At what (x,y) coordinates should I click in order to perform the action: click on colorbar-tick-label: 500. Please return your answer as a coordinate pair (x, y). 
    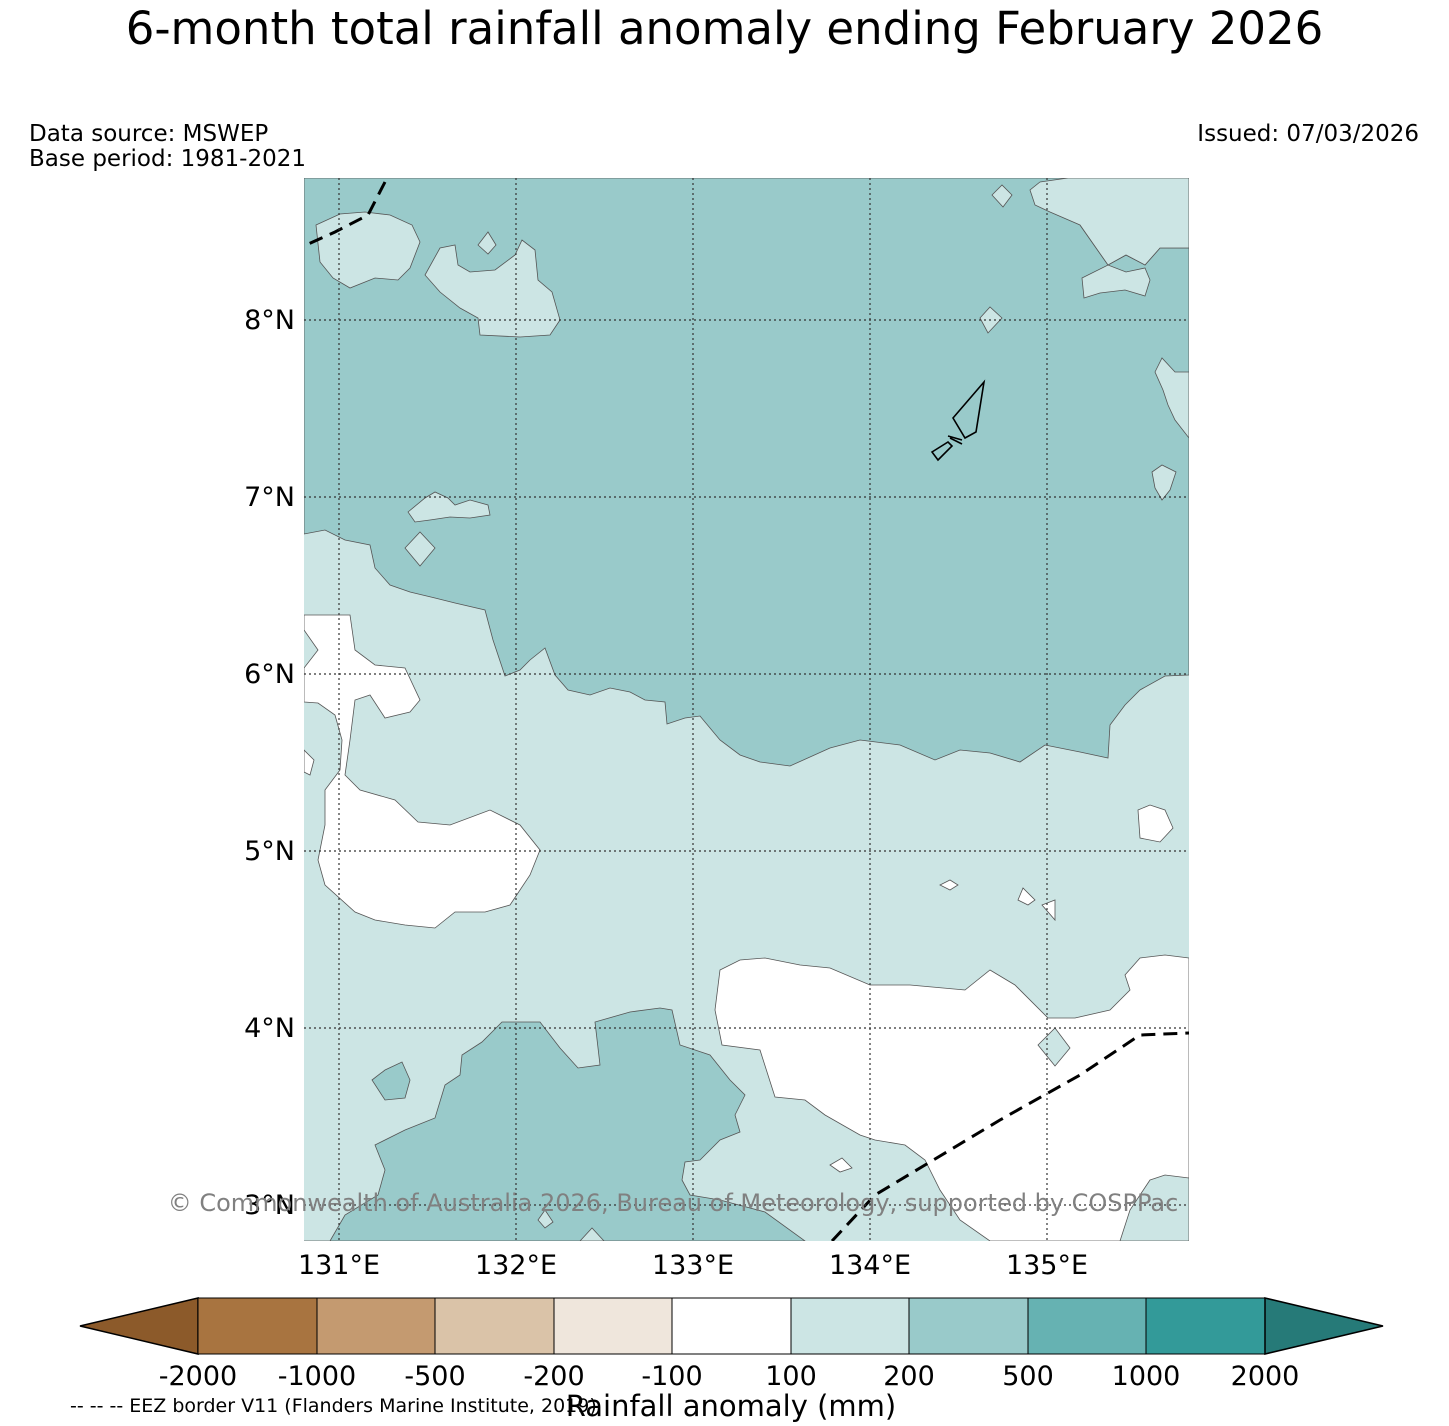
    Looking at the image, I should click on (1028, 1376).